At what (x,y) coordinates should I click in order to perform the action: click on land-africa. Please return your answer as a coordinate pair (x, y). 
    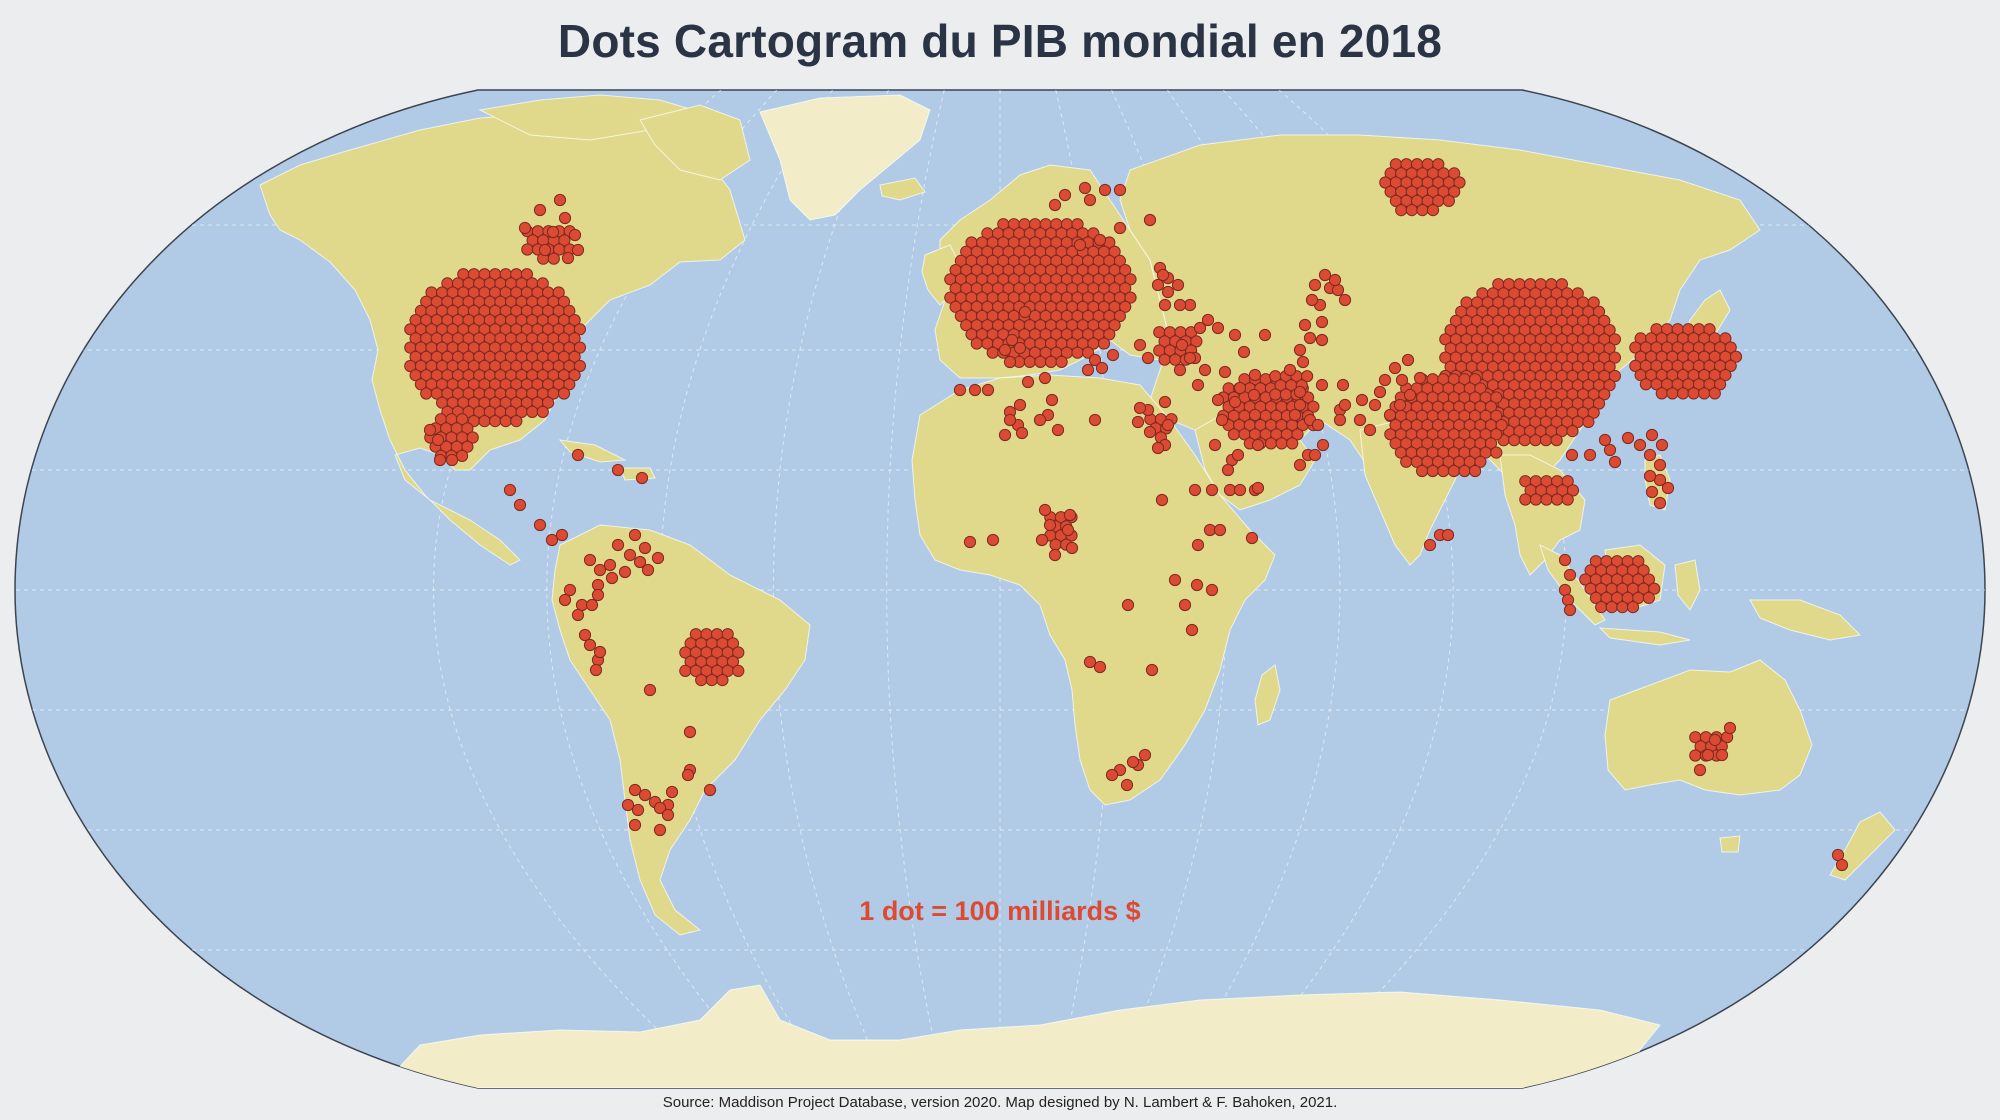
    Looking at the image, I should click on (1093, 590).